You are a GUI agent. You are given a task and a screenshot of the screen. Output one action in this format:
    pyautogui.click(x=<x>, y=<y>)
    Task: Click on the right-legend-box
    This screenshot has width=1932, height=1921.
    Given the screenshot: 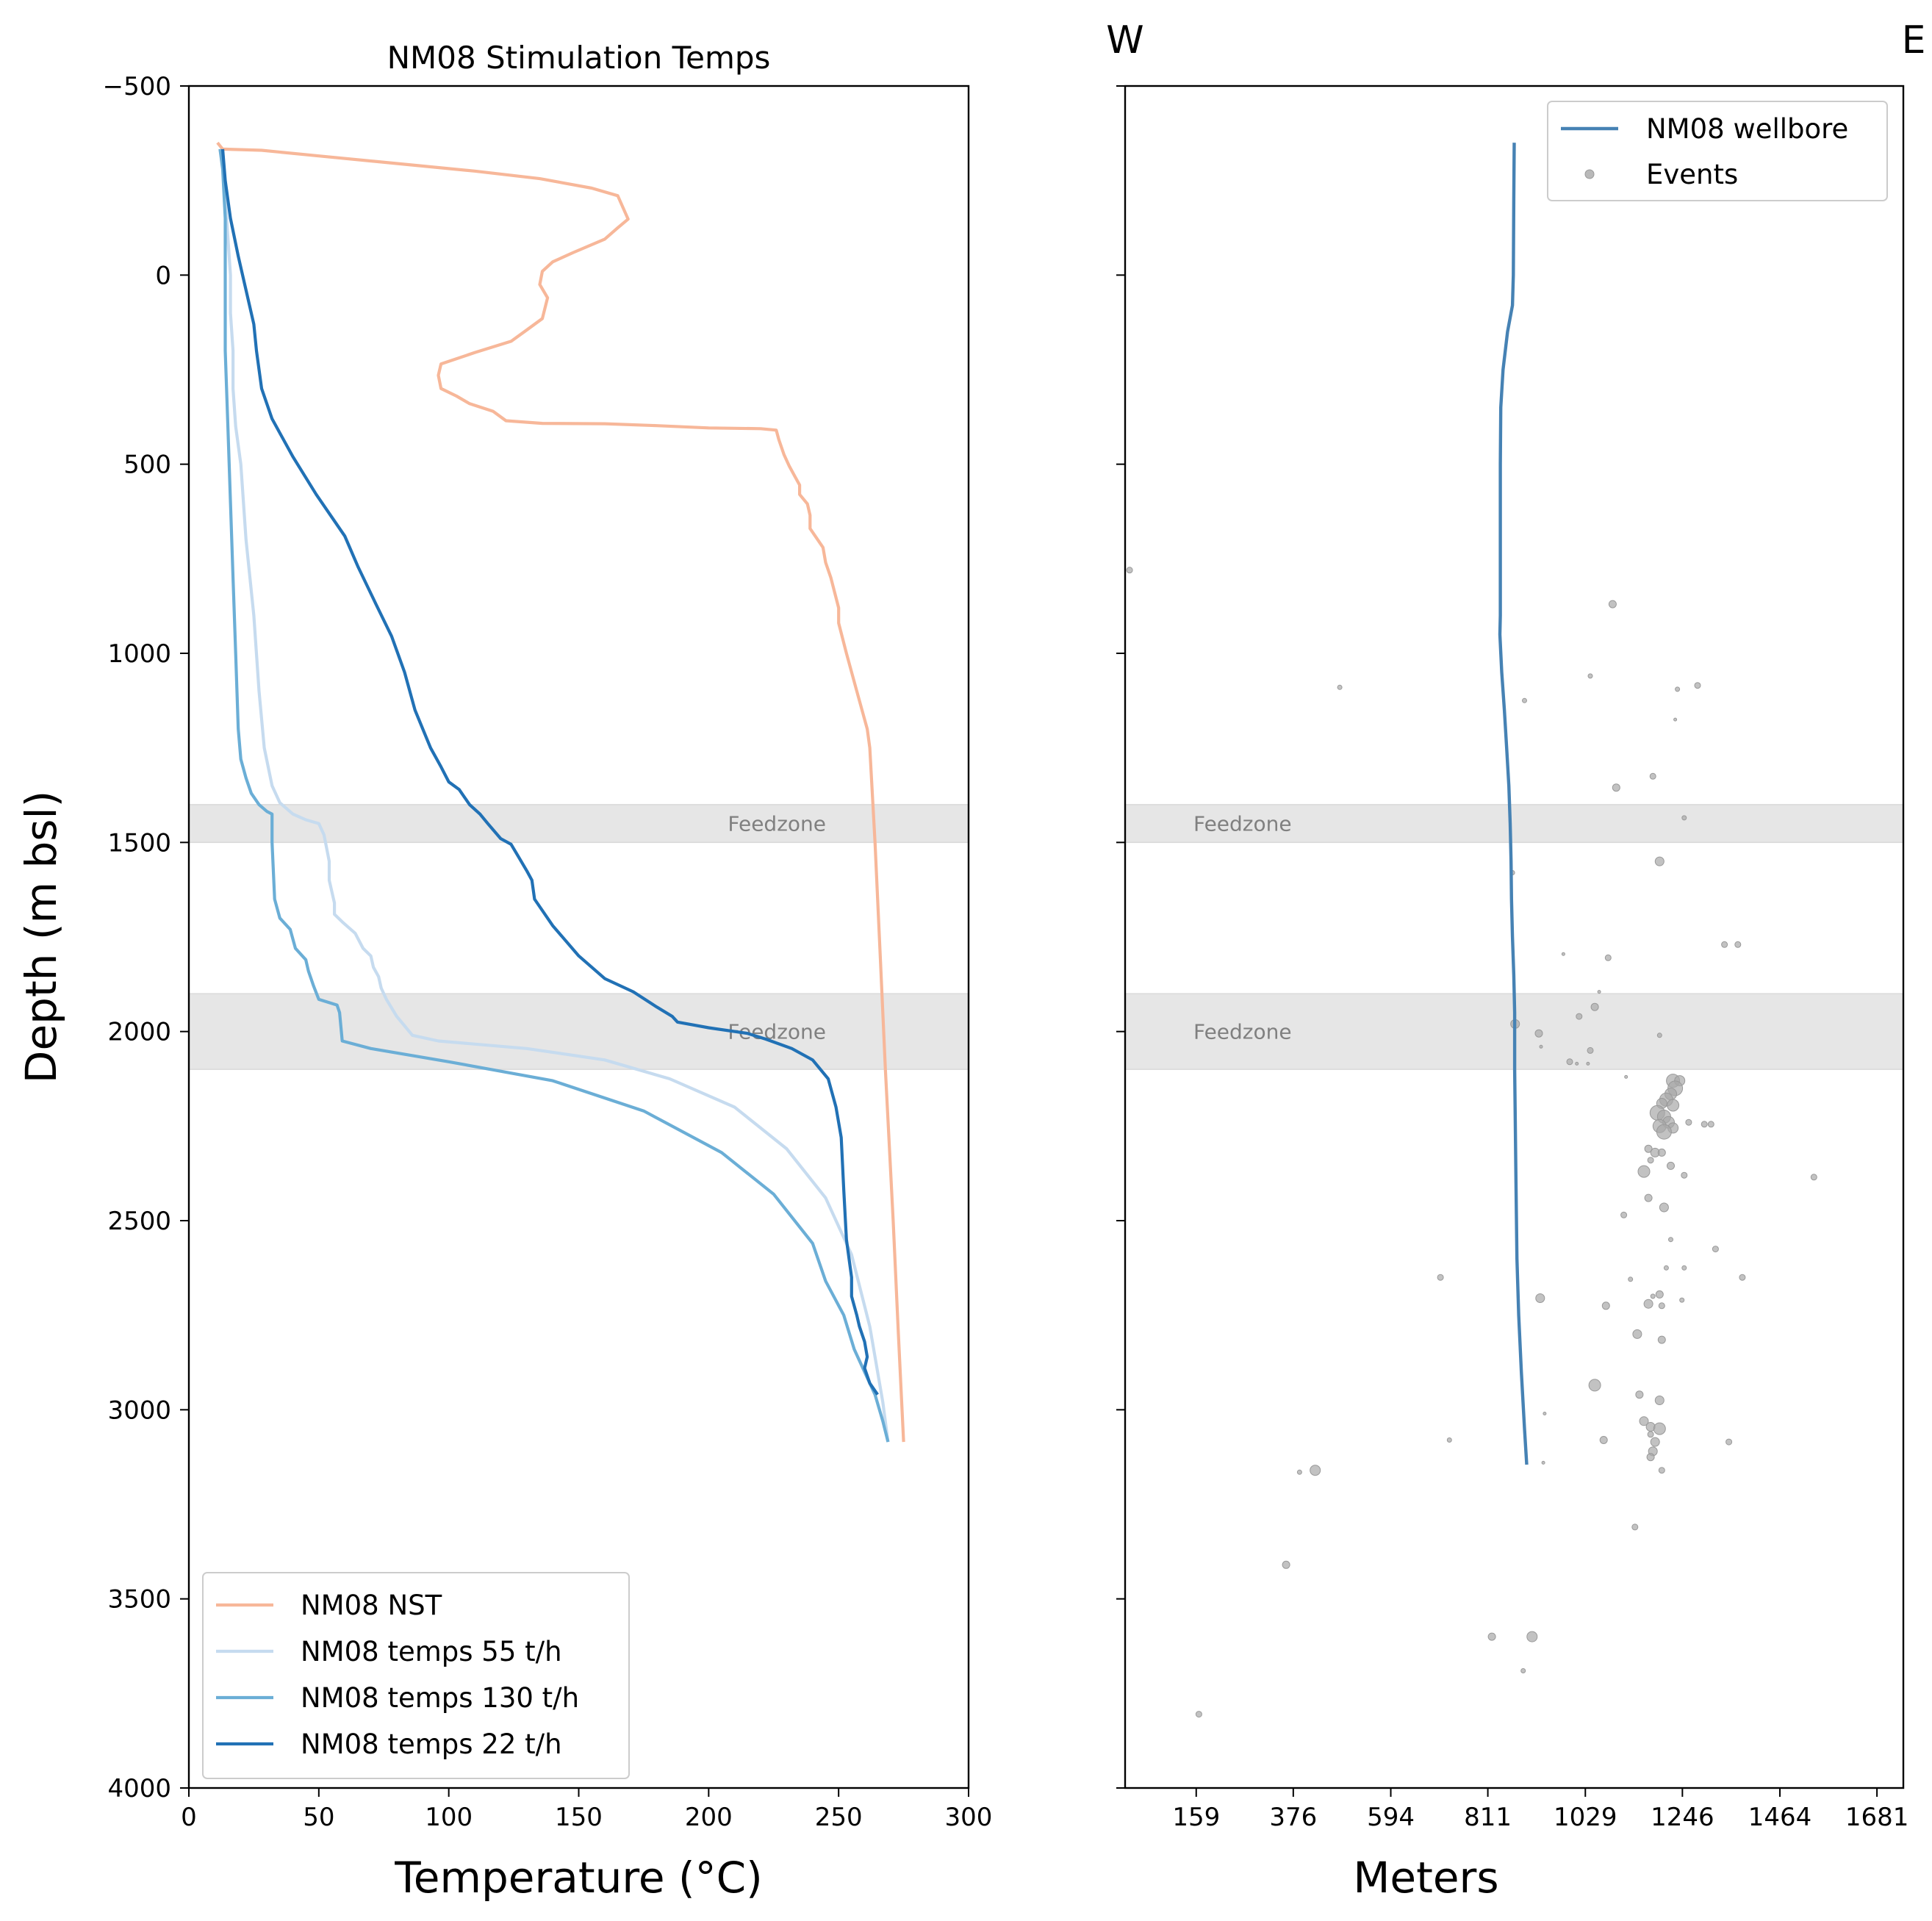 What is the action you would take?
    pyautogui.click(x=1718, y=151)
    